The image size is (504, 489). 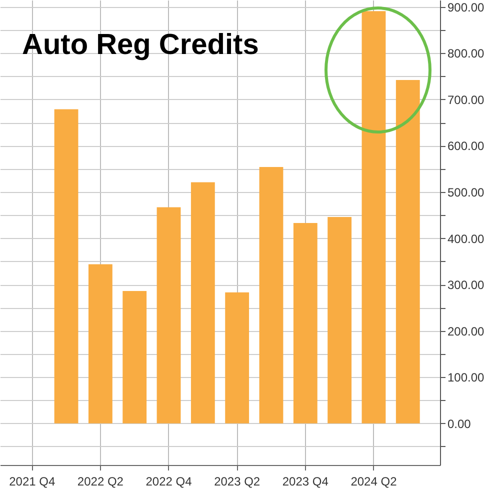 I want to click on y-tick-label: 700.00, so click(x=466, y=99).